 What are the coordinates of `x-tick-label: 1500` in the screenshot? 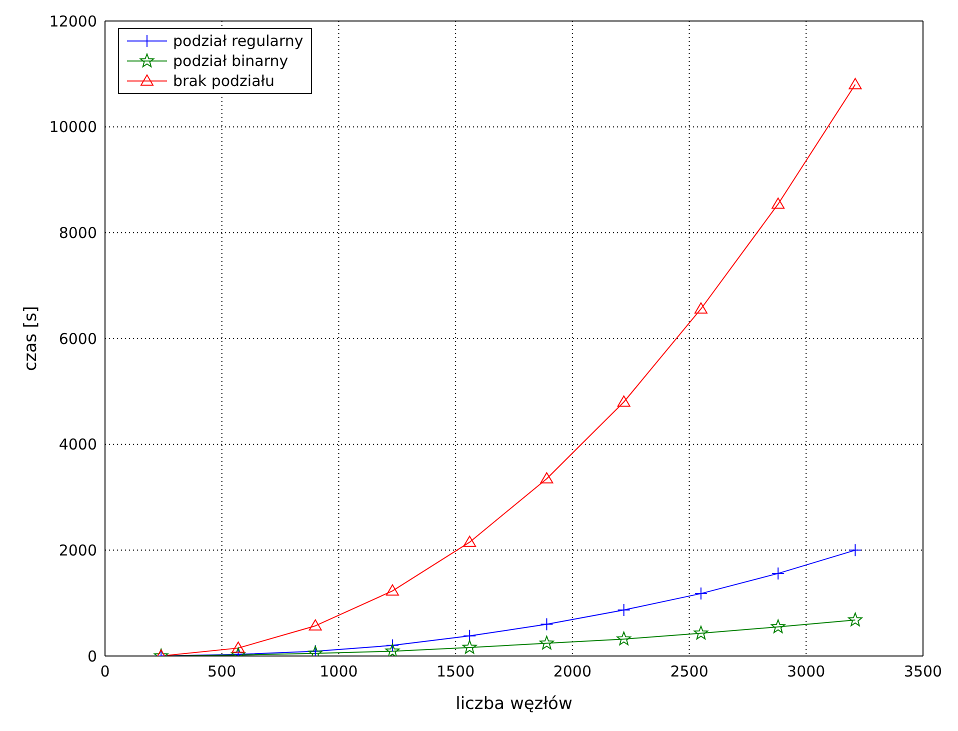 It's located at (455, 671).